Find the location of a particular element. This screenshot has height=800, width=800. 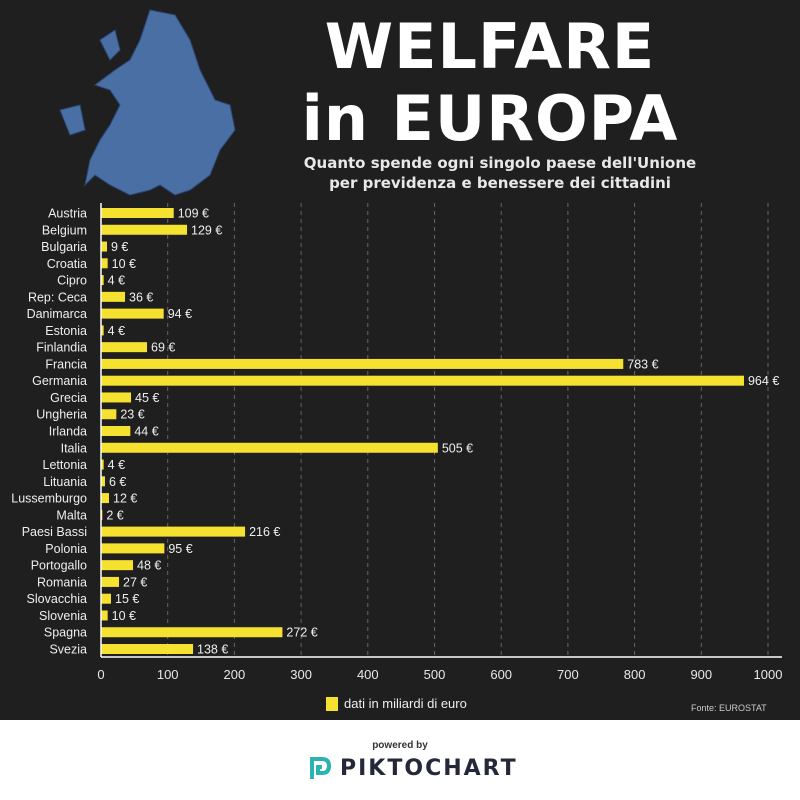

category-label: Ungheria is located at coordinates (61, 415).